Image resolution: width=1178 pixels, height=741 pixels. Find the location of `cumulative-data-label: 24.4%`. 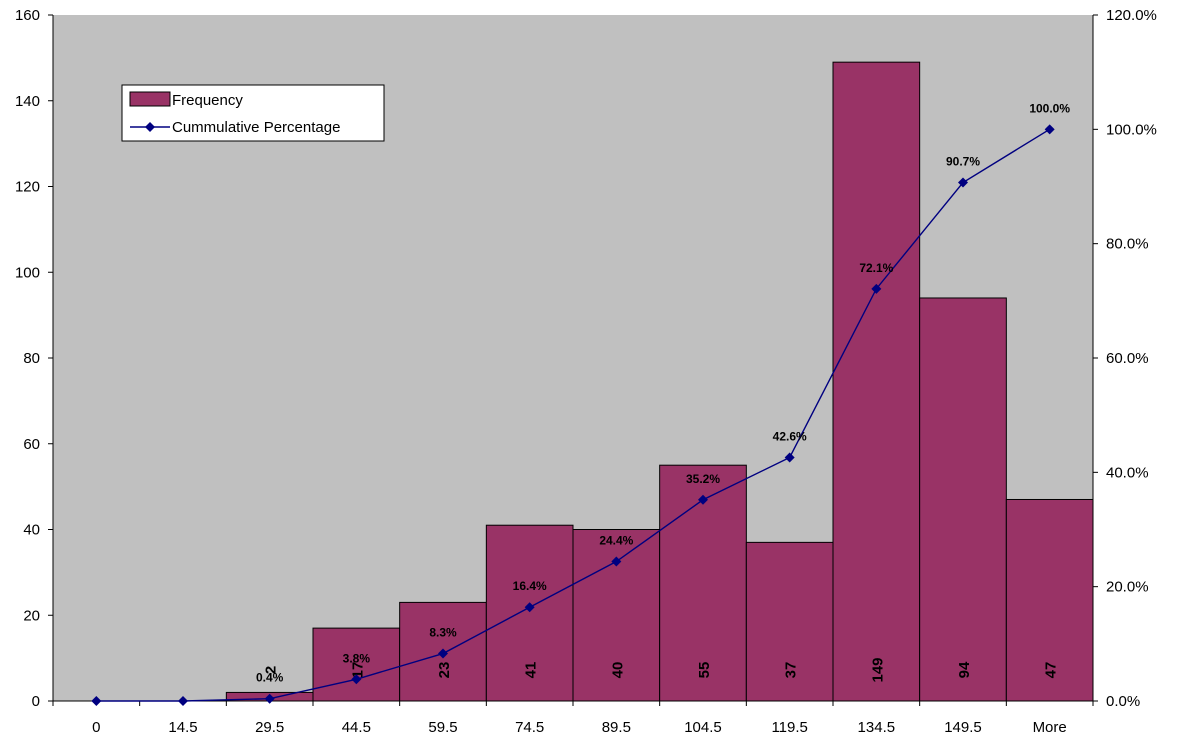

cumulative-data-label: 24.4% is located at coordinates (616, 541).